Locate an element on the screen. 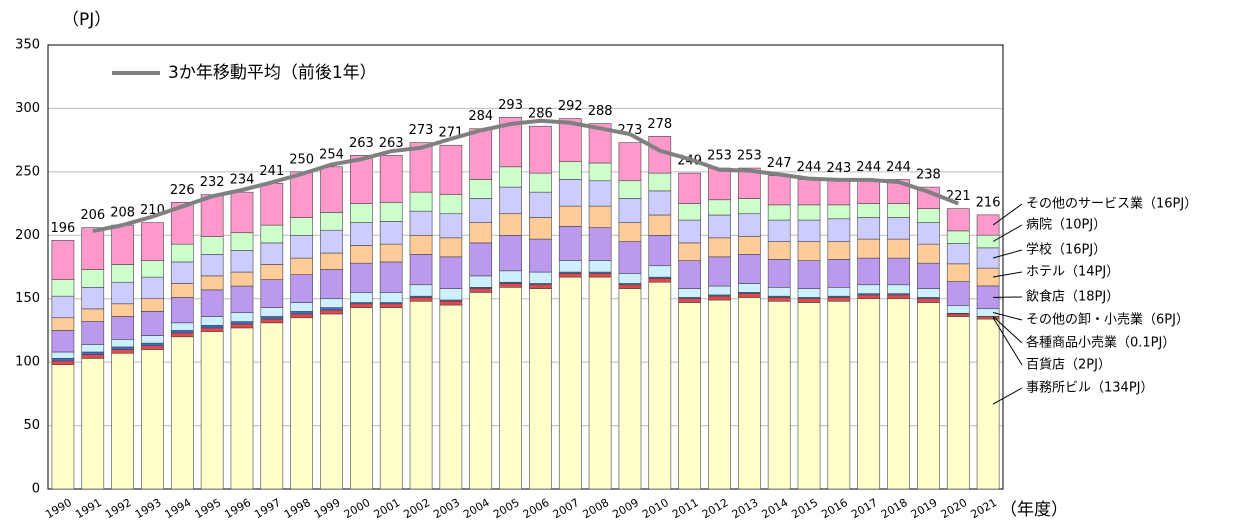 This screenshot has height=528, width=1235. series-label: 病院（10PJ） is located at coordinates (1066, 225).